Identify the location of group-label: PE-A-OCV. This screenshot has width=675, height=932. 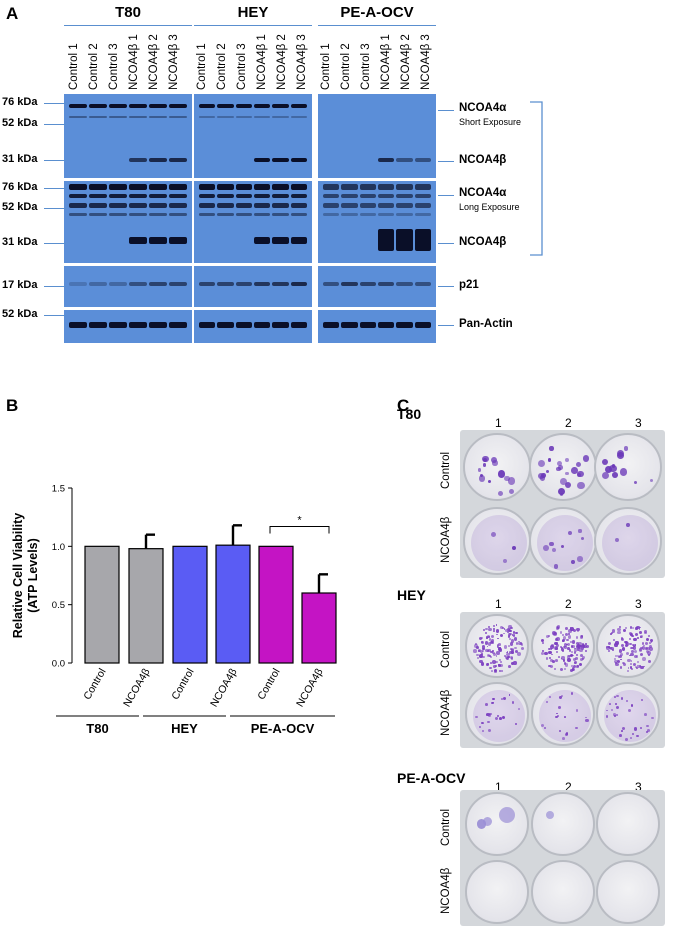
(283, 728).